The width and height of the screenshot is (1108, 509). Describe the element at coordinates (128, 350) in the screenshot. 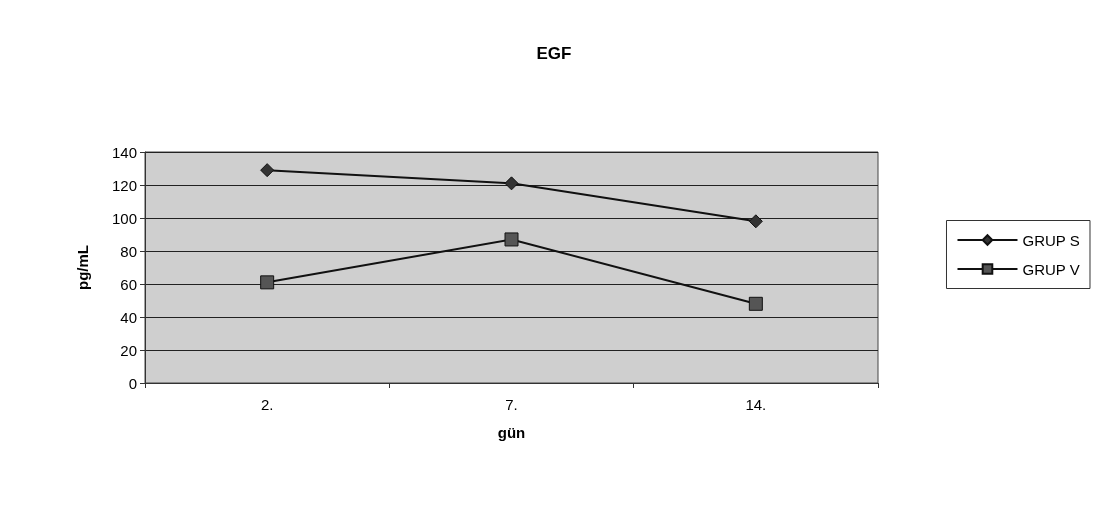

I see `y-tick-label: 20` at that location.